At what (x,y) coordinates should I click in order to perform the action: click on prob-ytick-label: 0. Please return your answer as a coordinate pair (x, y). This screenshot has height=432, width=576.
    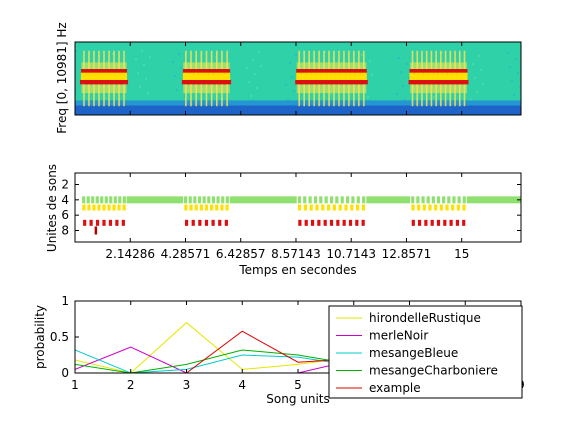
    Looking at the image, I should click on (65, 373).